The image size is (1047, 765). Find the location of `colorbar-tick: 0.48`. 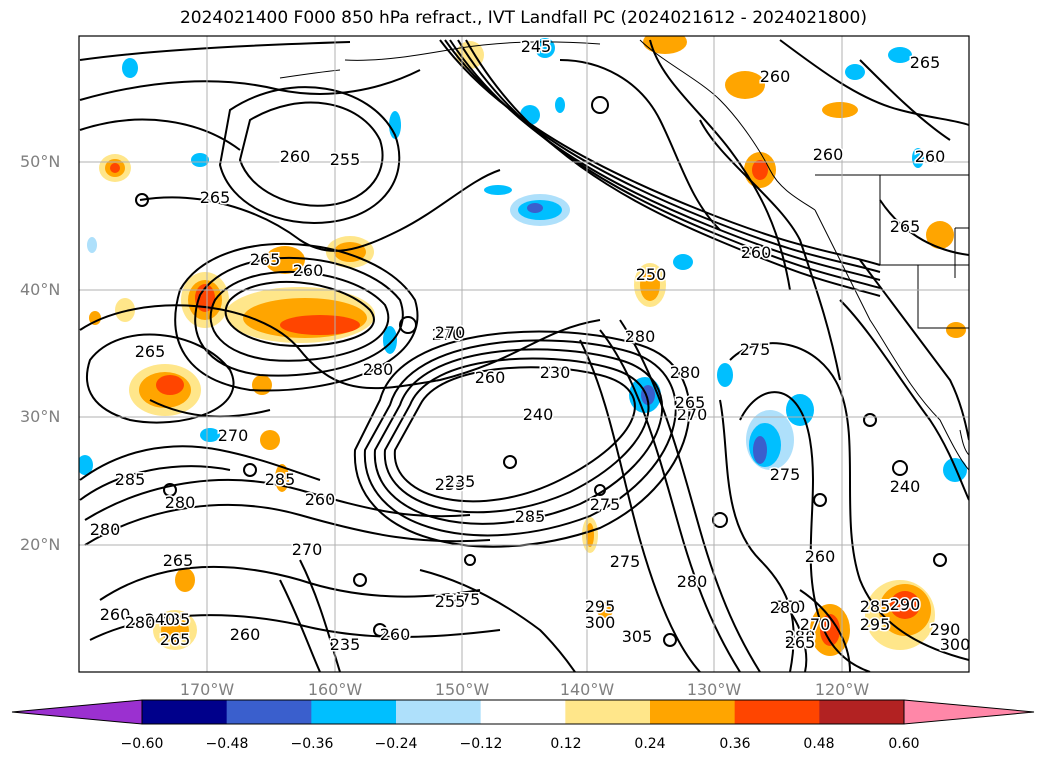

colorbar-tick: 0.48 is located at coordinates (819, 744).